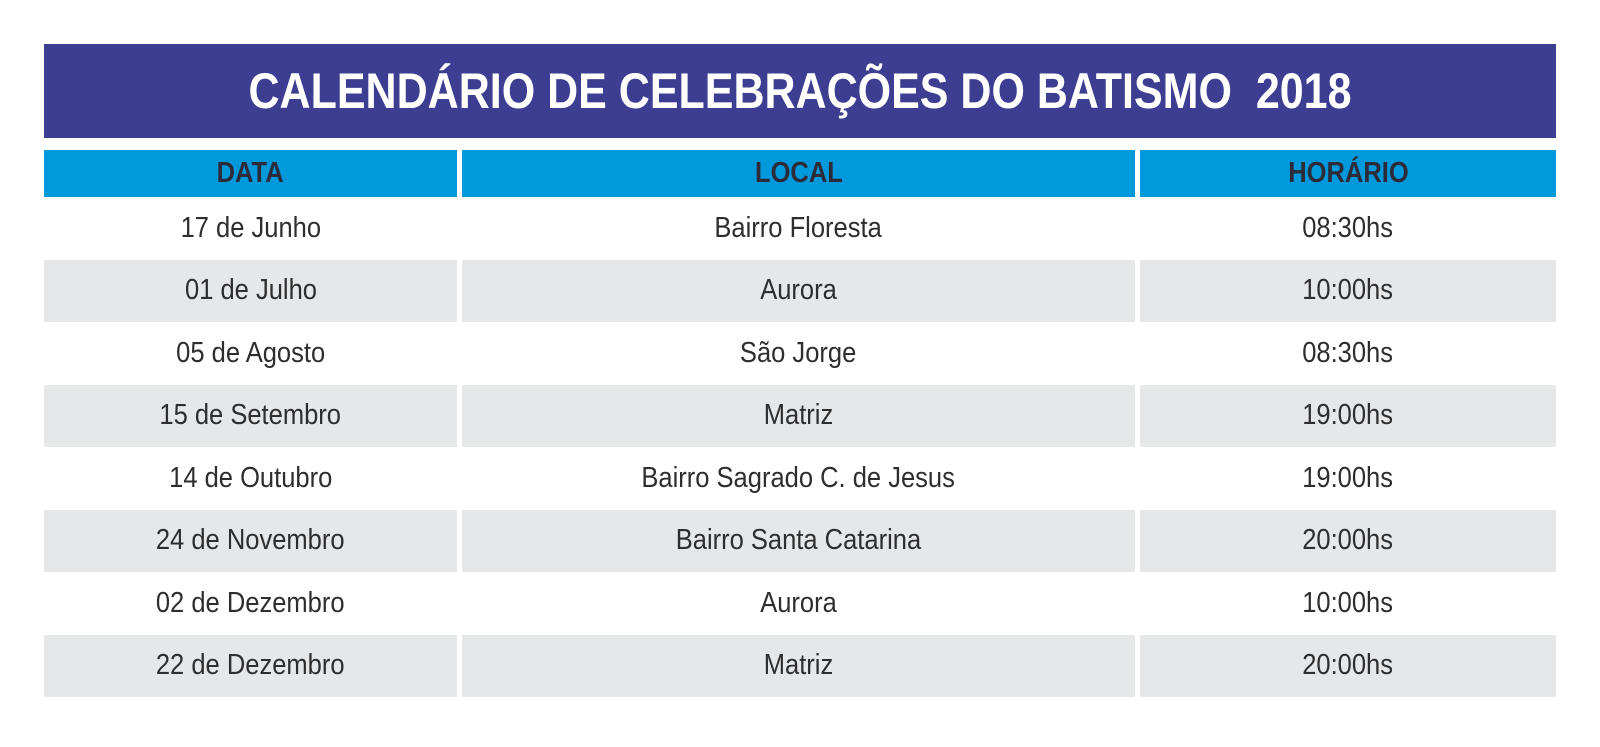 The image size is (1600, 747). I want to click on table-cell-location: Bairro Santa Catarina, so click(801, 540).